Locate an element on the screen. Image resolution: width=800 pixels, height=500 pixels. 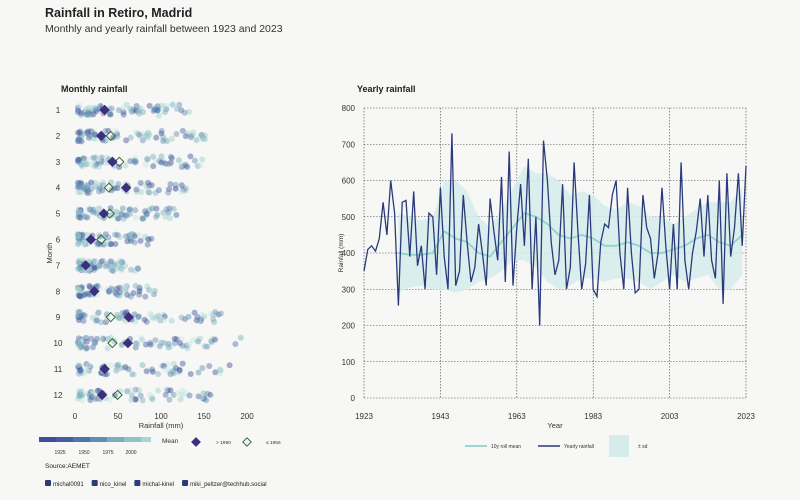
y-tick-label: 300 is located at coordinates (349, 289).